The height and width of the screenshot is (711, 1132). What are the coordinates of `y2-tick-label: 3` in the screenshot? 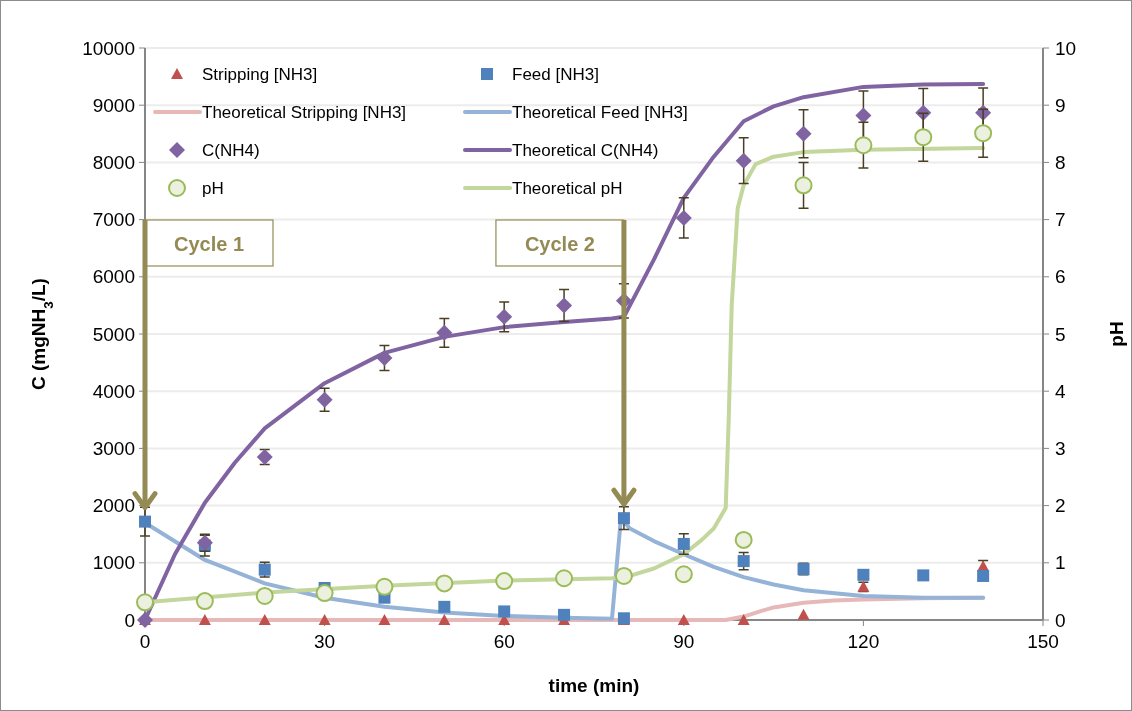 It's located at (1060, 449).